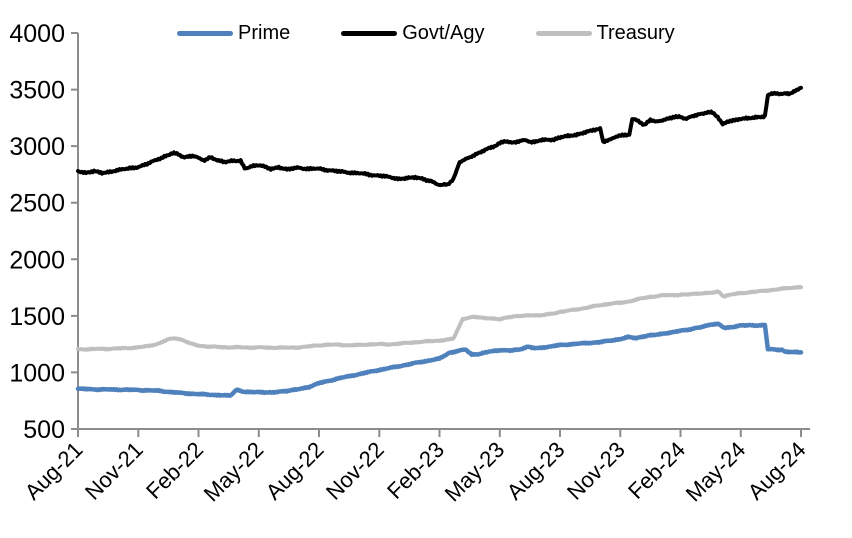  What do you see at coordinates (54, 471) in the screenshot?
I see `x-axis-tick-label: Aug-21` at bounding box center [54, 471].